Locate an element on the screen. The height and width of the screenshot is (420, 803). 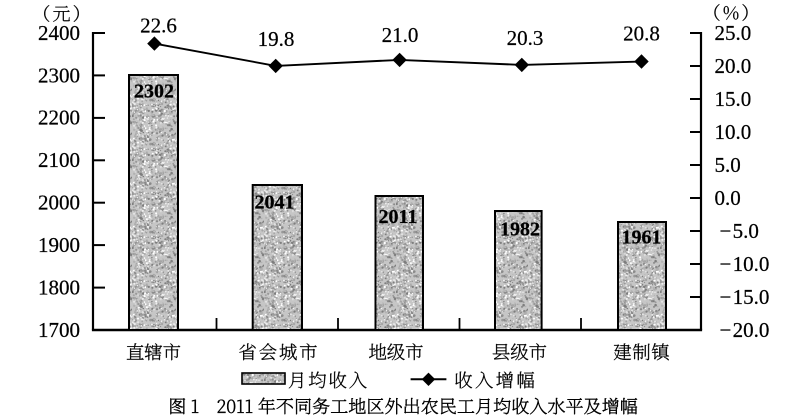
svg-text: 0.0 is located at coordinates (728, 198).